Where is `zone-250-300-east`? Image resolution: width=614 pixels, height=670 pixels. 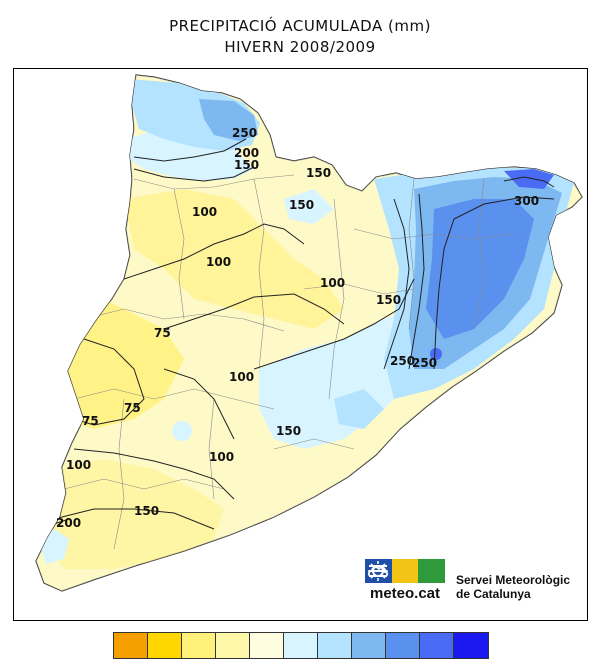 zone-250-300-east is located at coordinates (480, 269).